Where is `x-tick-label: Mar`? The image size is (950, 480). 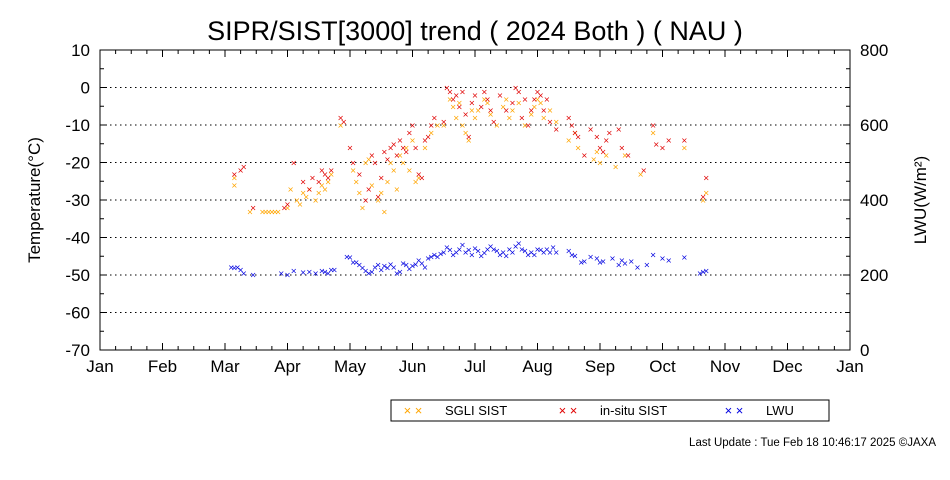 x-tick-label: Mar is located at coordinates (225, 366).